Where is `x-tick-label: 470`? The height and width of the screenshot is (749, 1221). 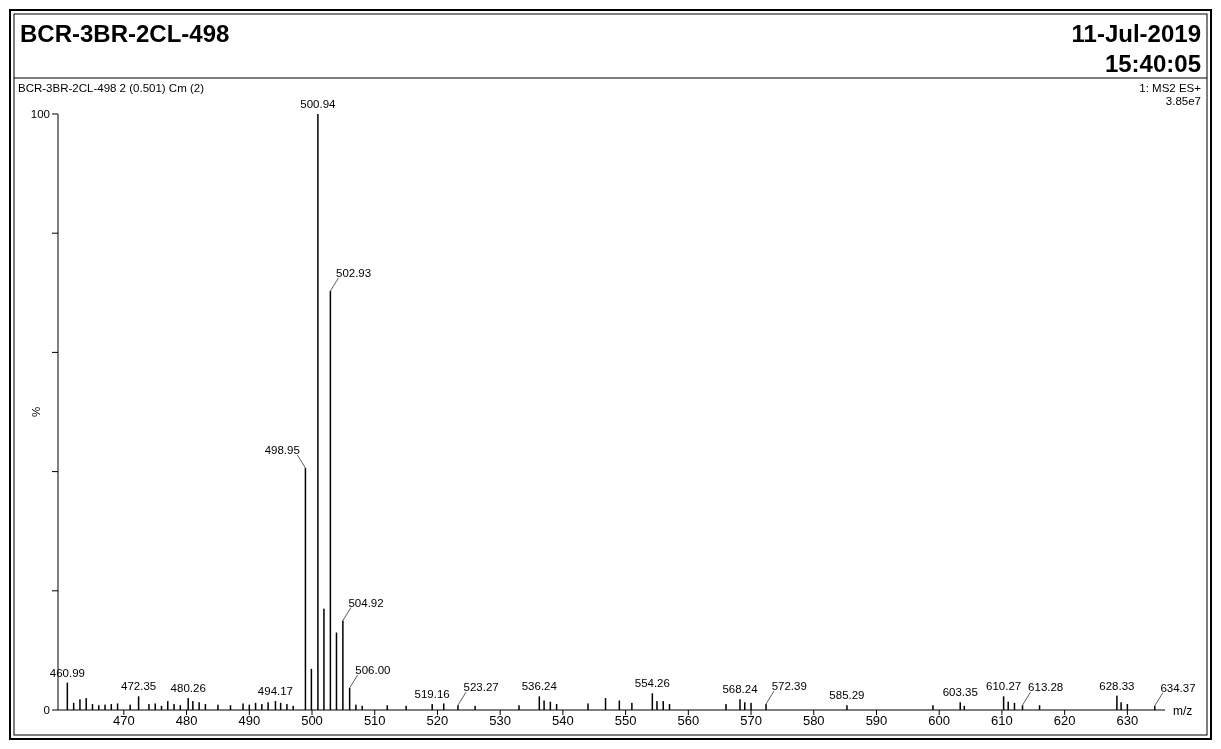
x-tick-label: 470 is located at coordinates (124, 720).